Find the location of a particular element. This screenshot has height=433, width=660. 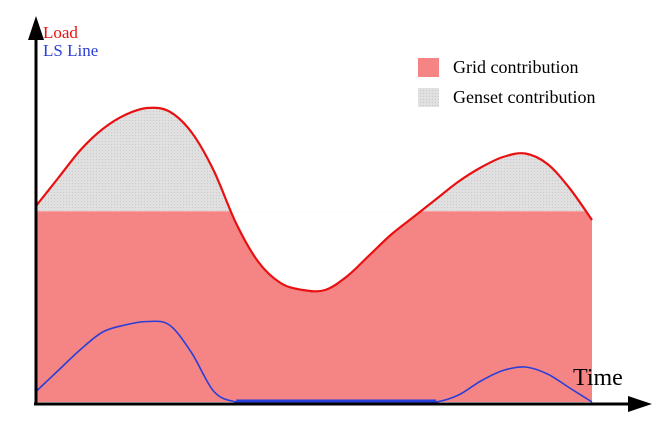

legend-label-genset: Genset contribution is located at coordinates (524, 97).